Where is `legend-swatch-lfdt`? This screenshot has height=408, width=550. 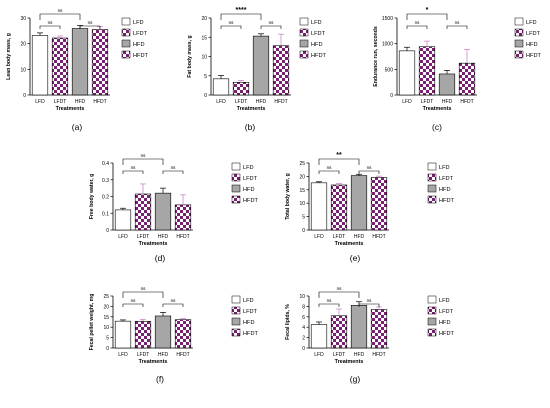 legend-swatch-lfdt is located at coordinates (236, 177).